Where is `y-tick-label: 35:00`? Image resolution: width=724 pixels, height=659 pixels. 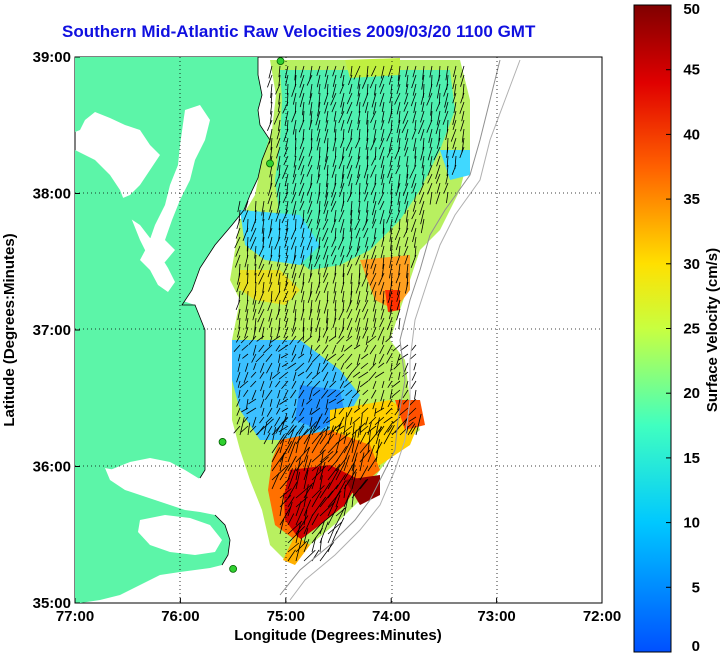 y-tick-label: 35:00 is located at coordinates (52, 603).